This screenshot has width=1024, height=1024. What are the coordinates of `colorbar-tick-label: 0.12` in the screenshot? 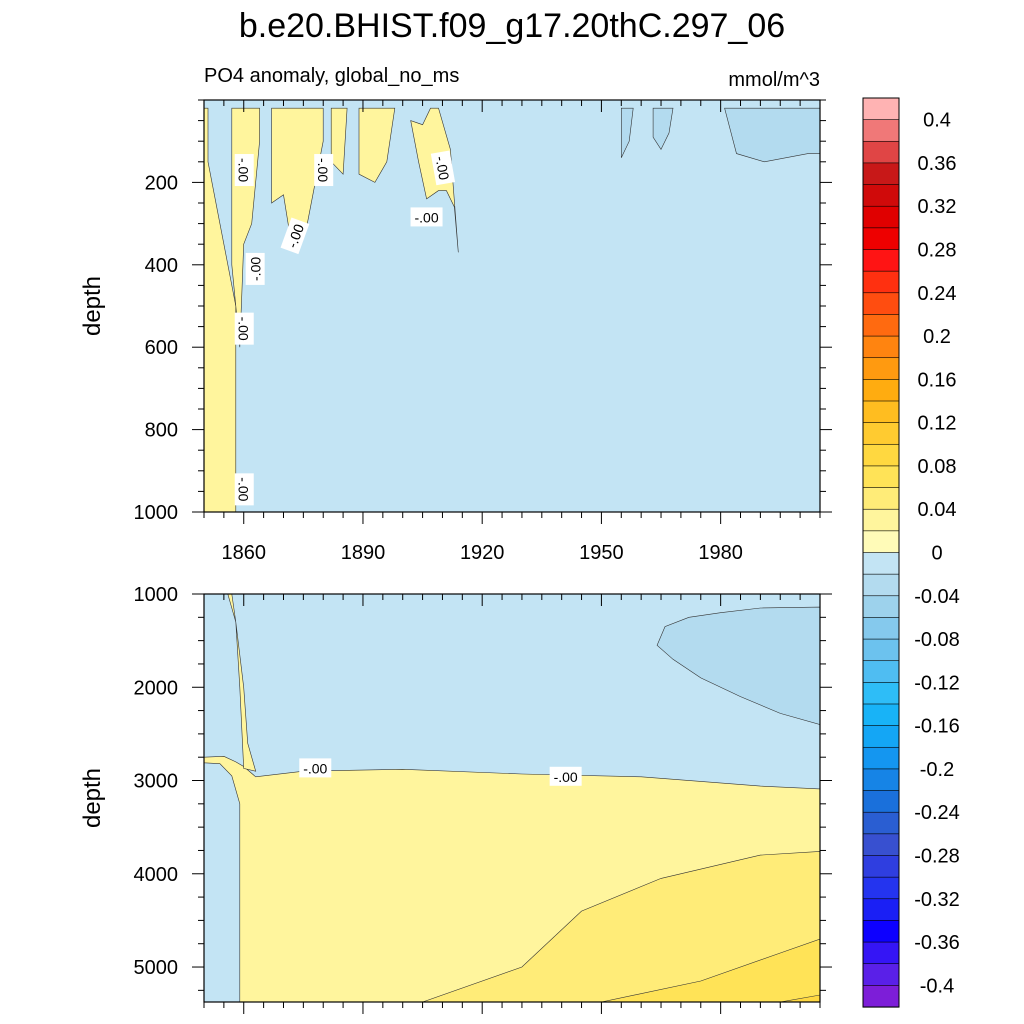 It's located at (937, 424).